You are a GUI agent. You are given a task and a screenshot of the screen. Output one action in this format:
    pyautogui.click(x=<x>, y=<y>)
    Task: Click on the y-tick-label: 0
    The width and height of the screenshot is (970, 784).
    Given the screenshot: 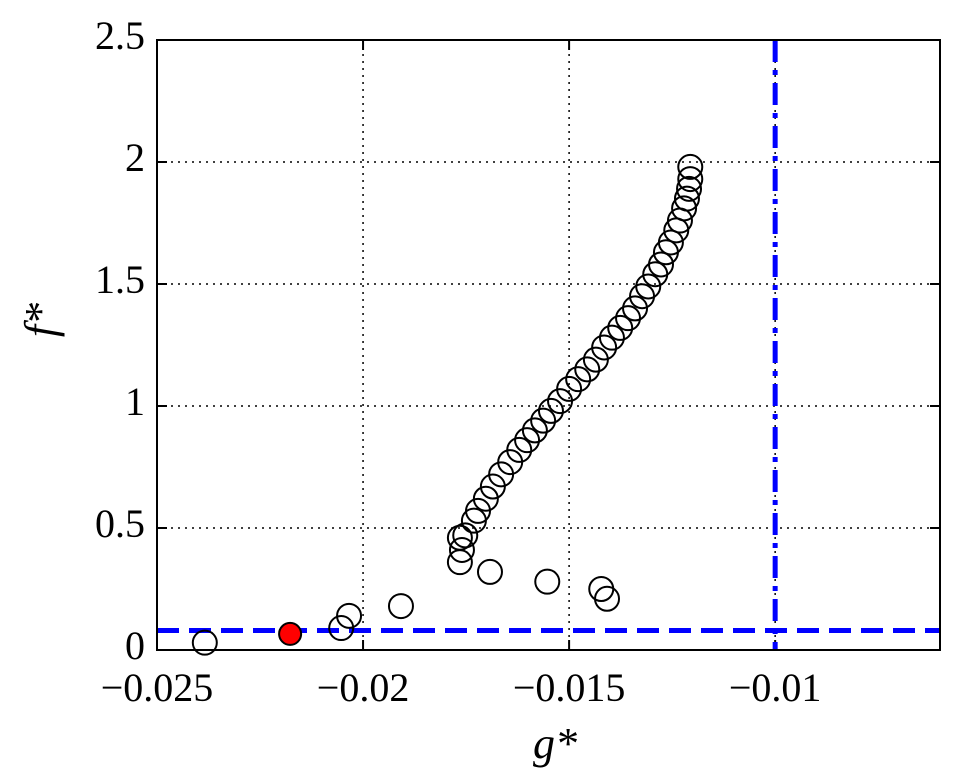 What is the action you would take?
    pyautogui.click(x=135, y=645)
    